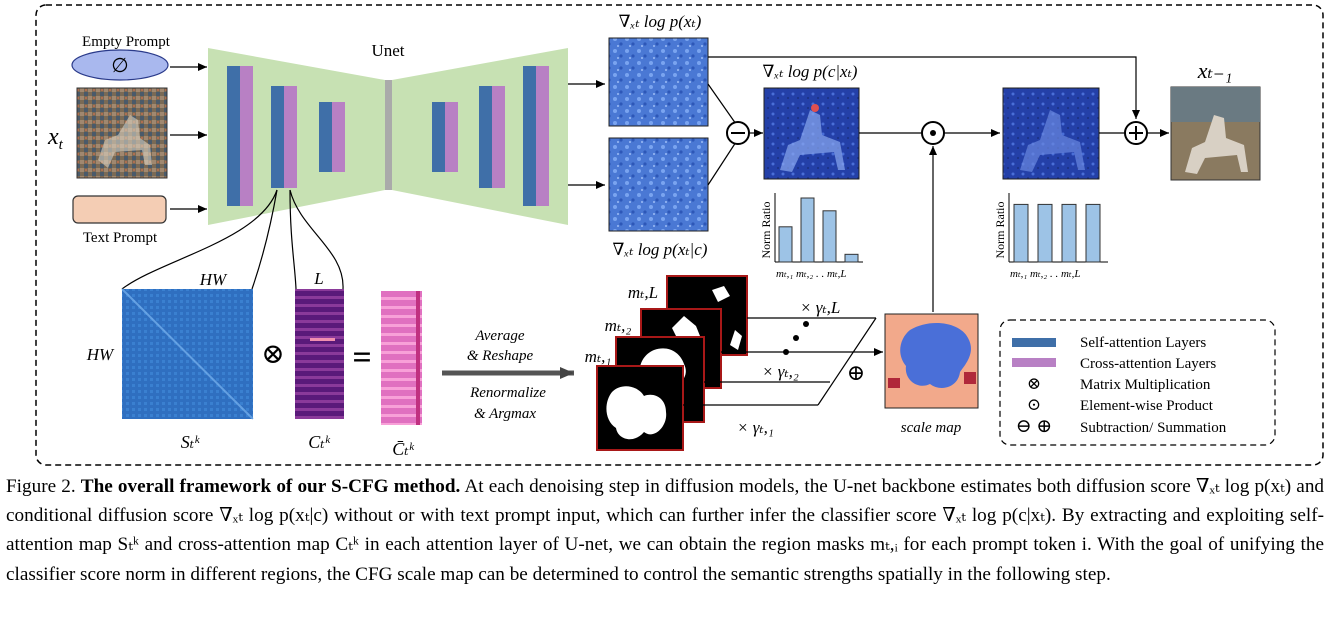  I want to click on unet-label: Unet, so click(387, 50).